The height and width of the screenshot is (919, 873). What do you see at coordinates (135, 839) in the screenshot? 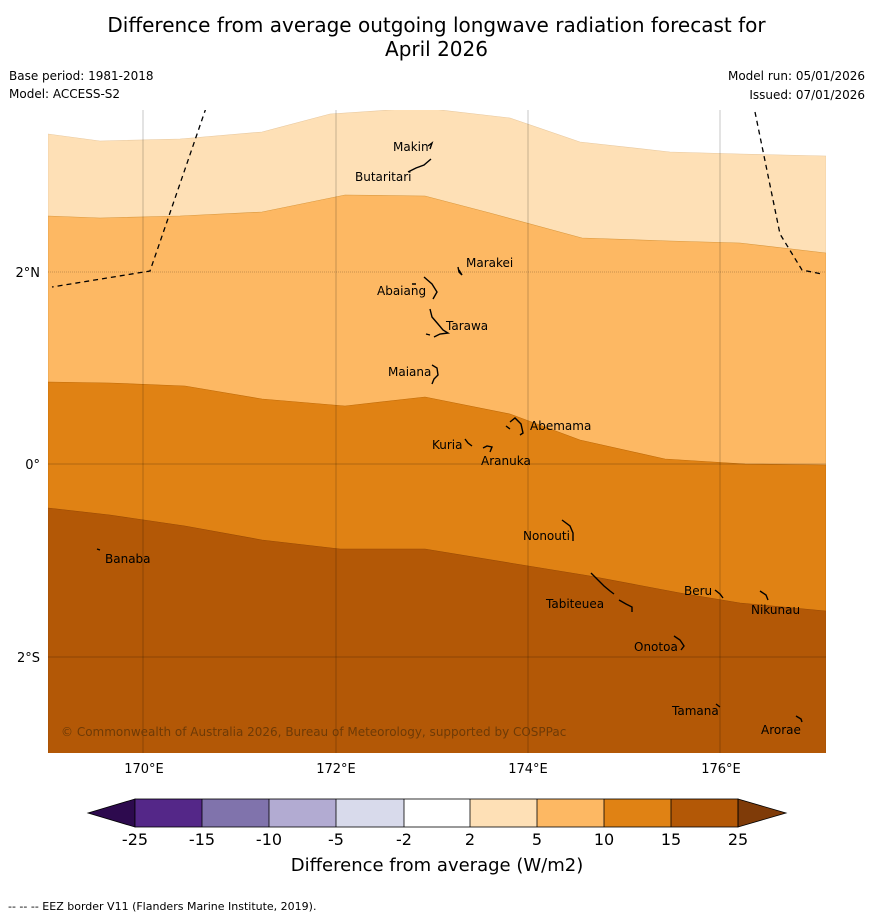
I see `colorbar-tick: -25` at bounding box center [135, 839].